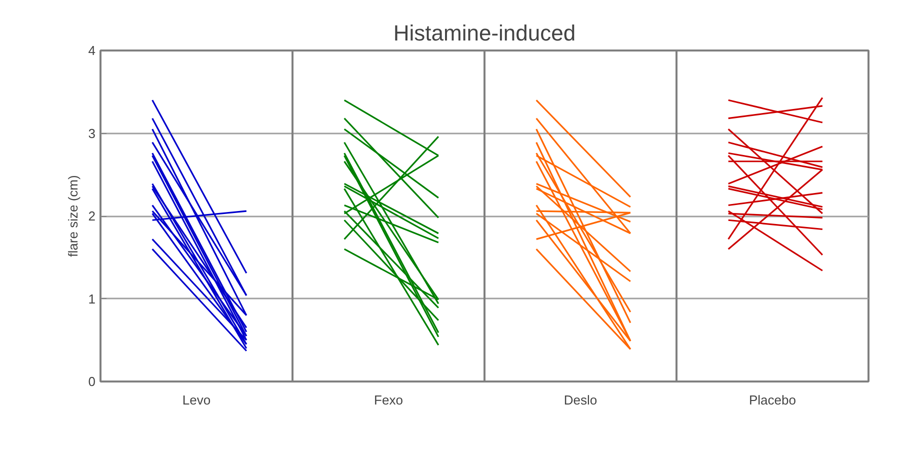 This screenshot has width=922, height=461. What do you see at coordinates (196, 400) in the screenshot?
I see `text: Levo` at bounding box center [196, 400].